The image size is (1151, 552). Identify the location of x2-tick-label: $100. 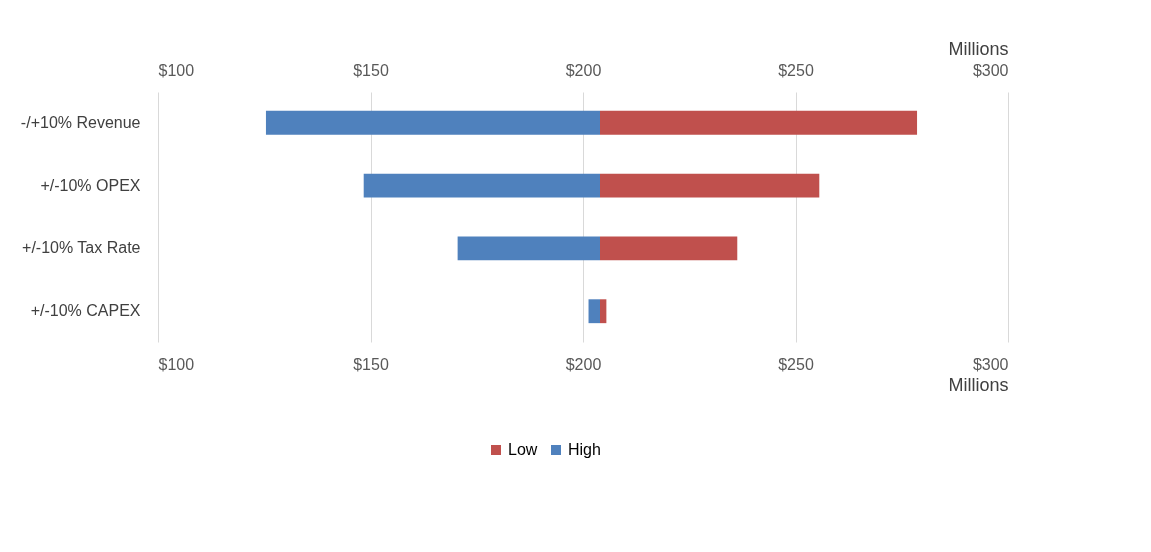
(176, 364).